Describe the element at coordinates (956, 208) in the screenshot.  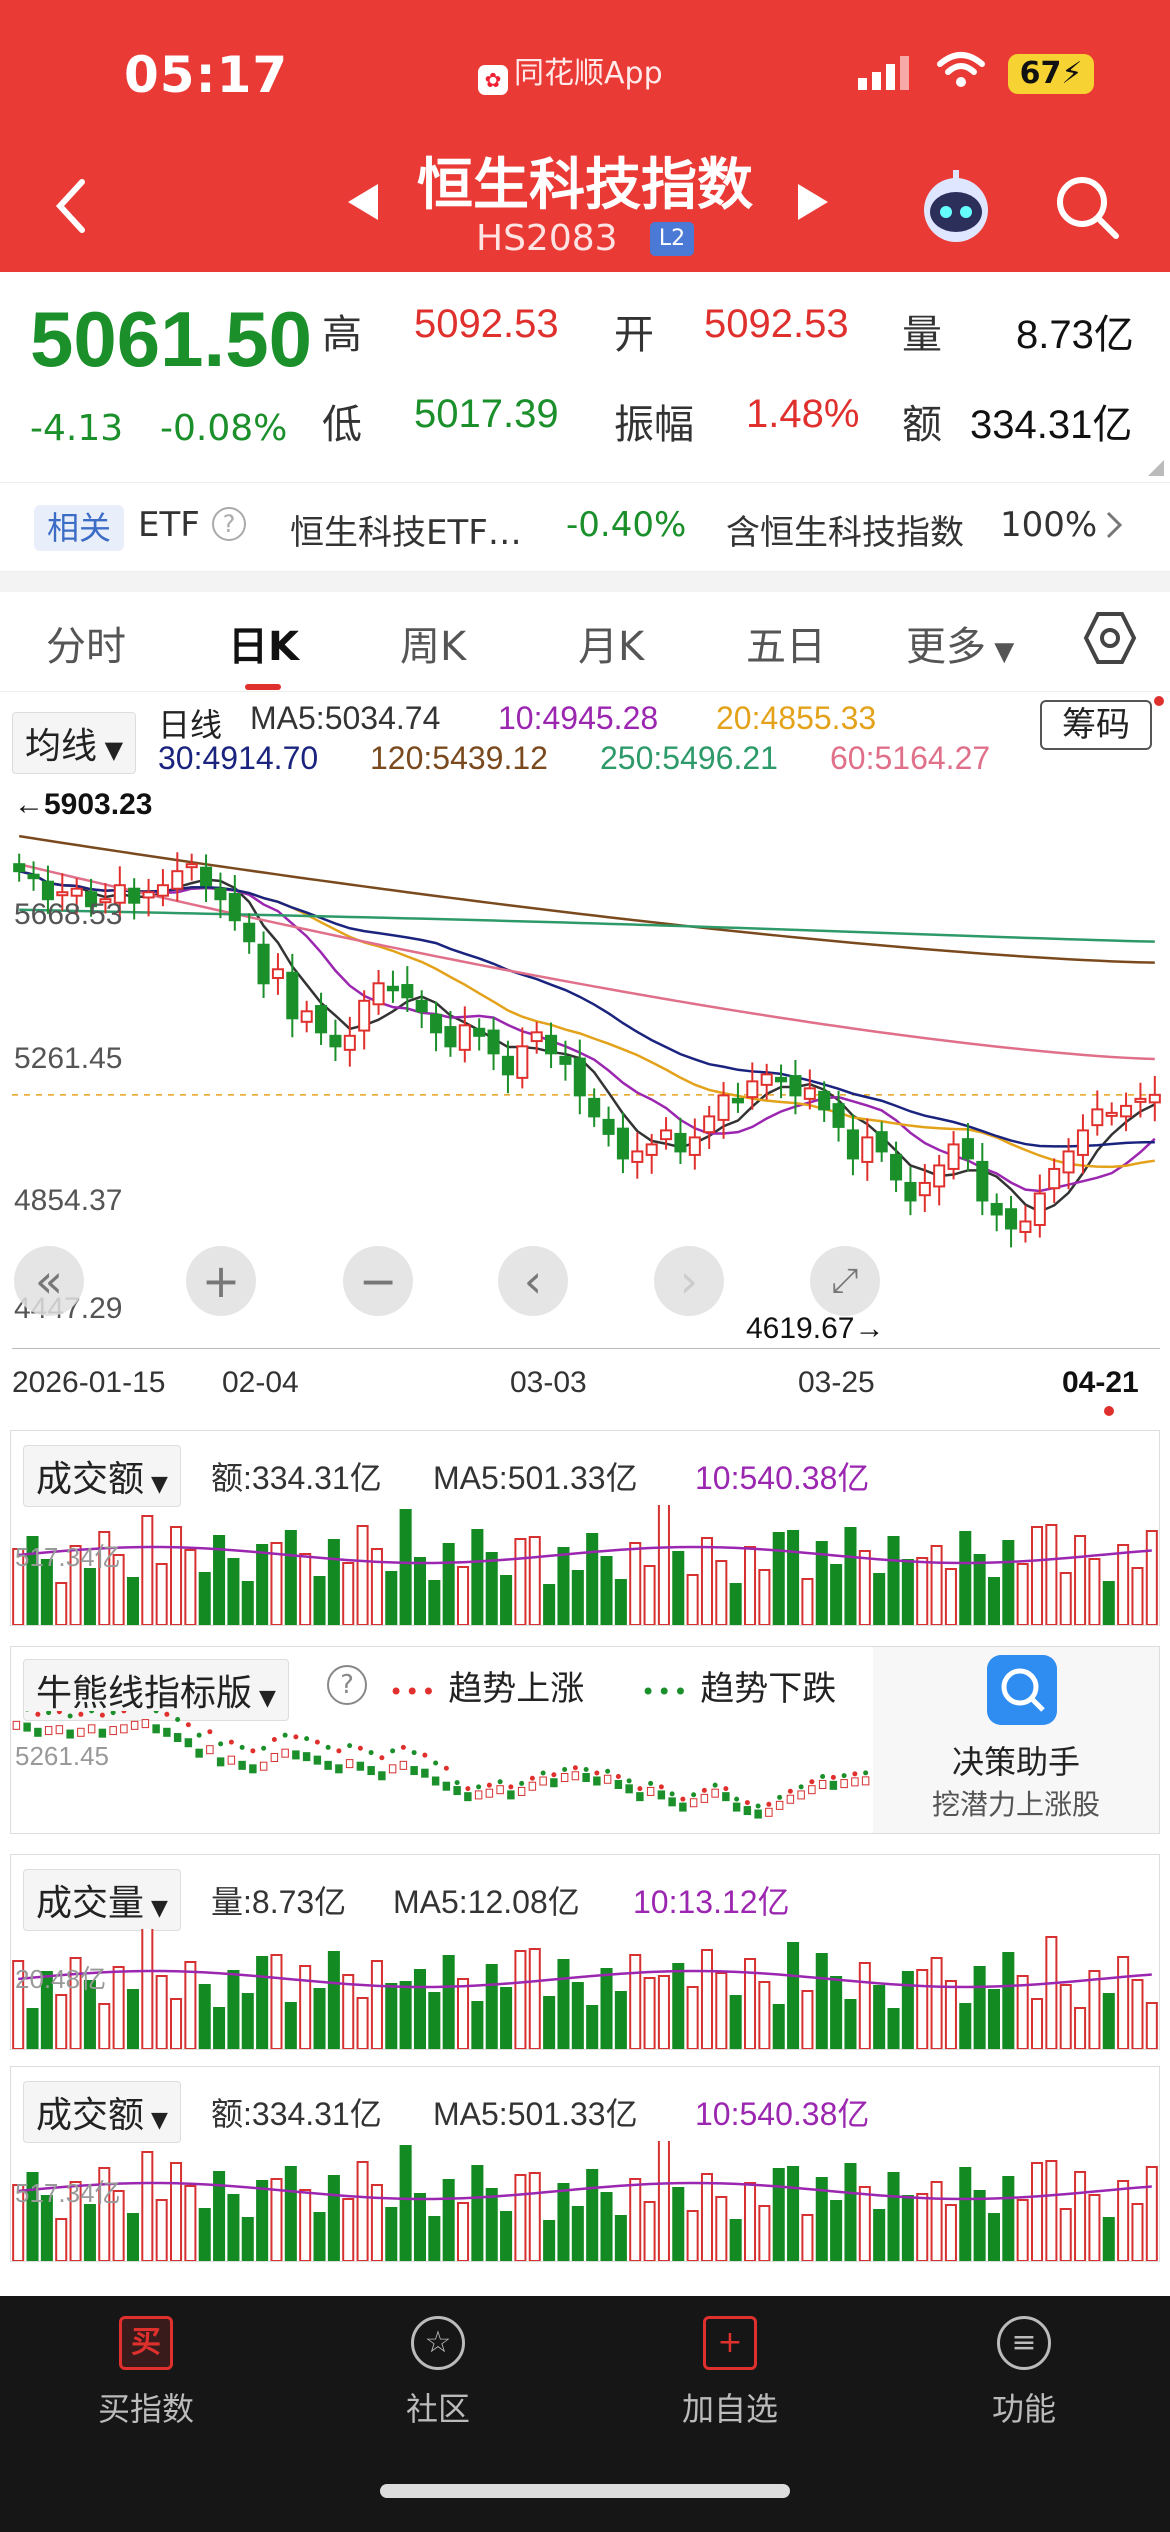
I see `robot-assistant-icon` at that location.